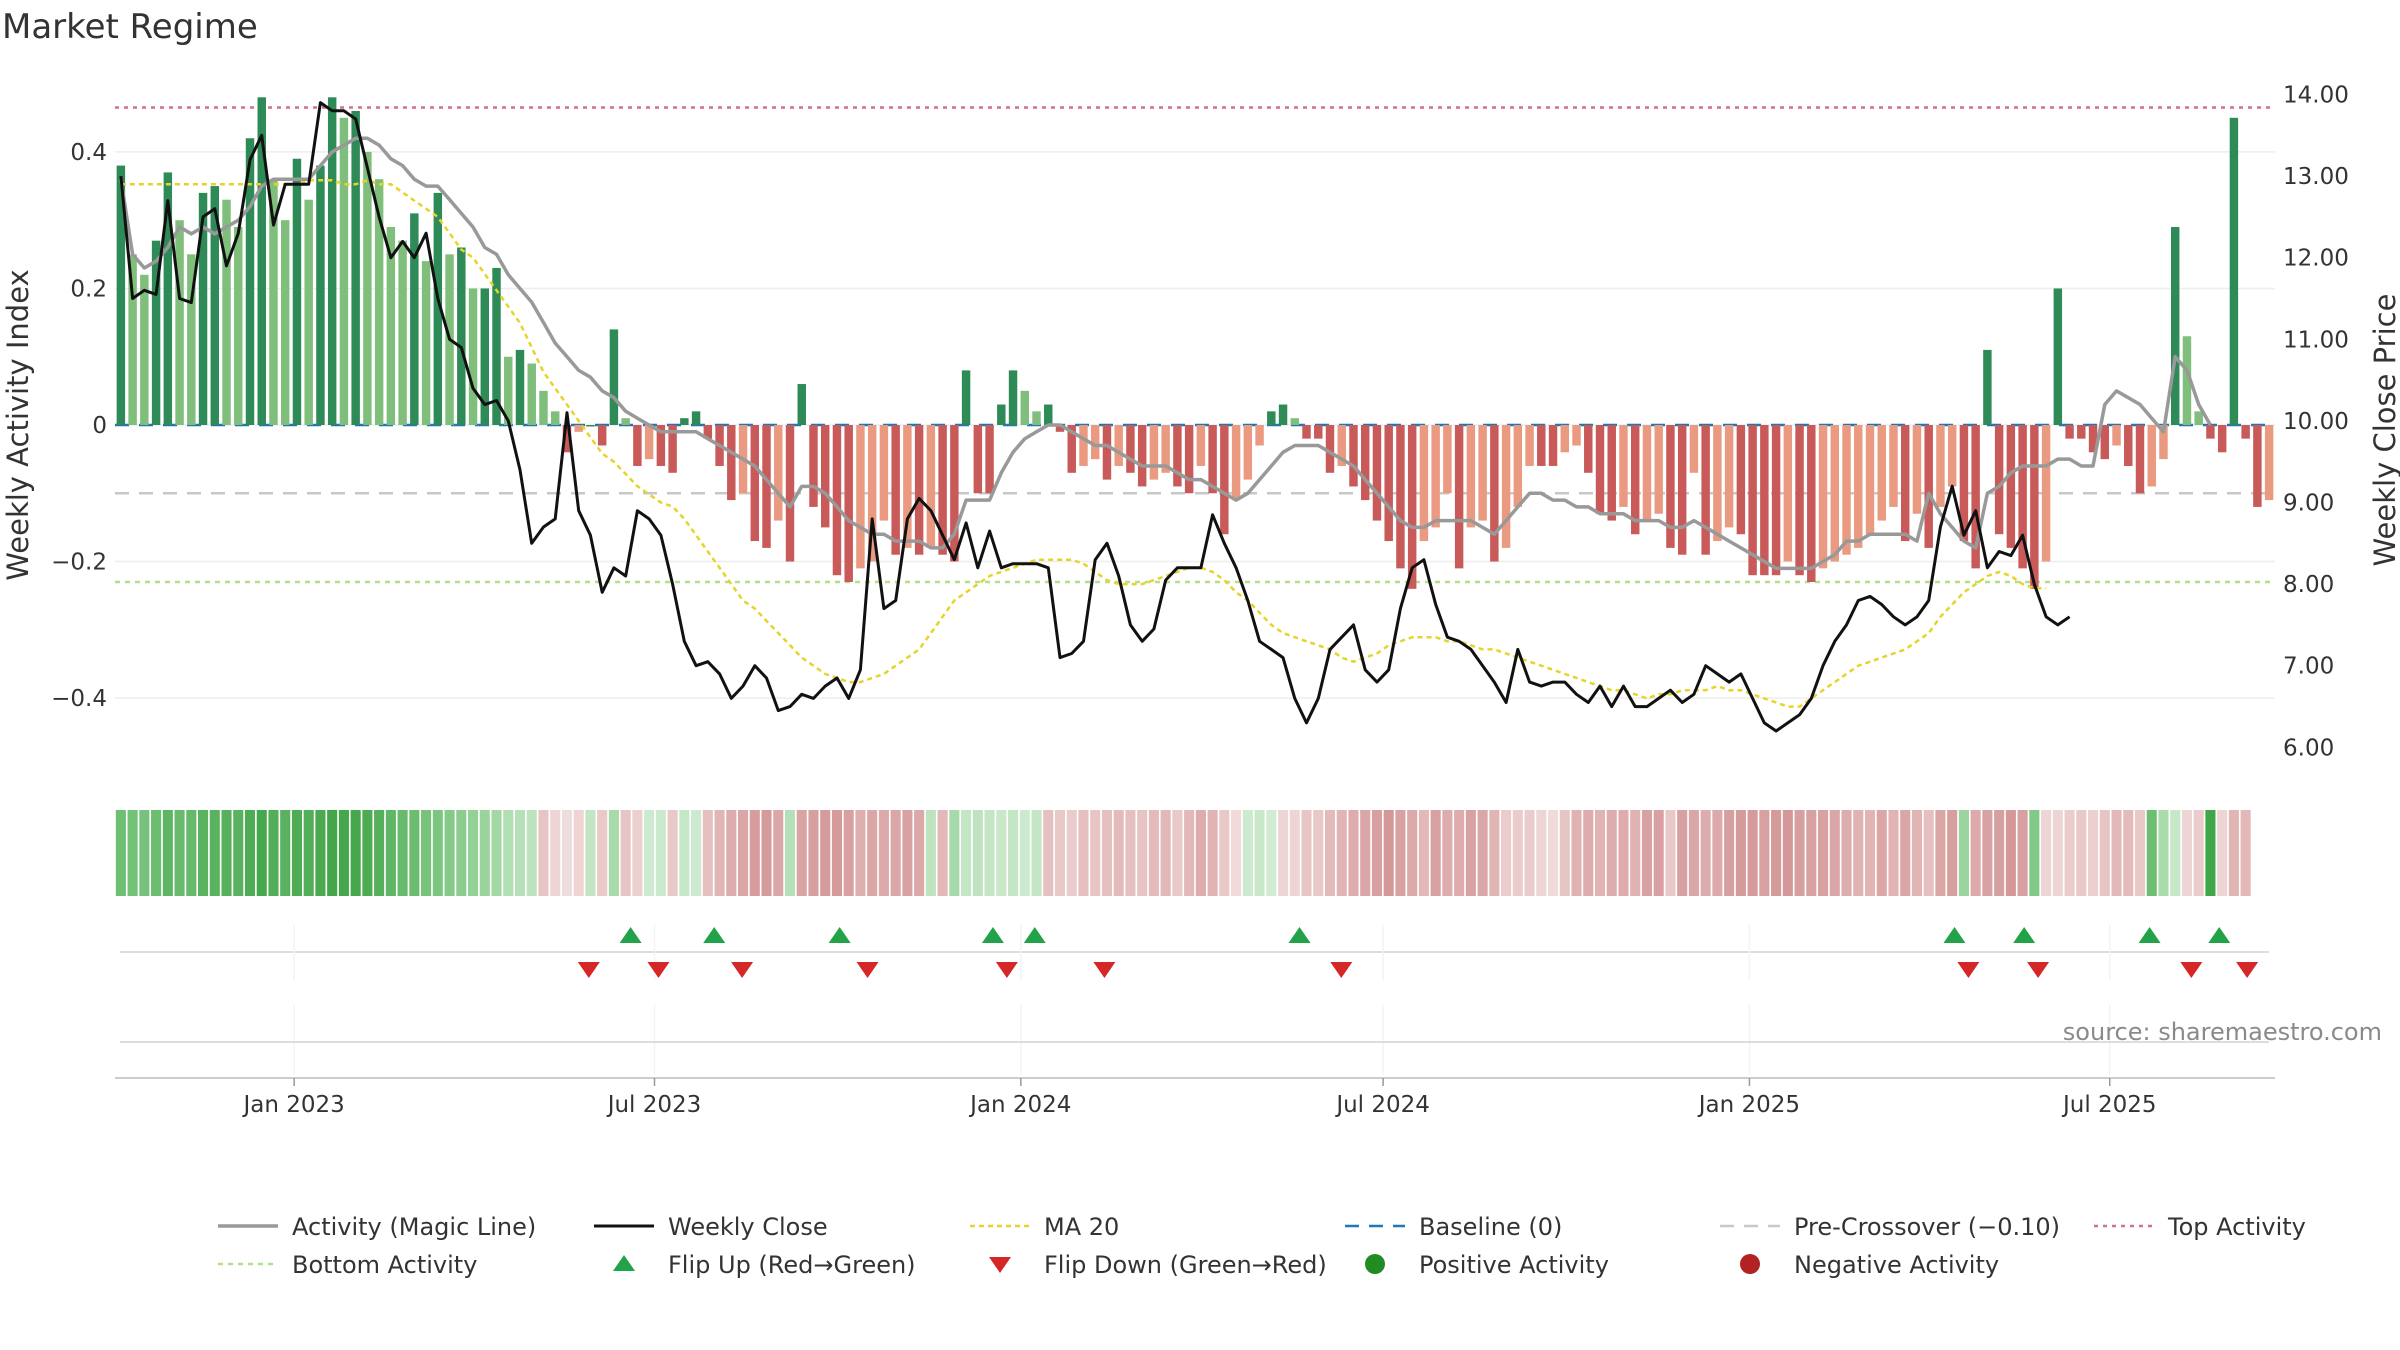  What do you see at coordinates (2316, 340) in the screenshot?
I see `y-right-tick-label: 11.00` at bounding box center [2316, 340].